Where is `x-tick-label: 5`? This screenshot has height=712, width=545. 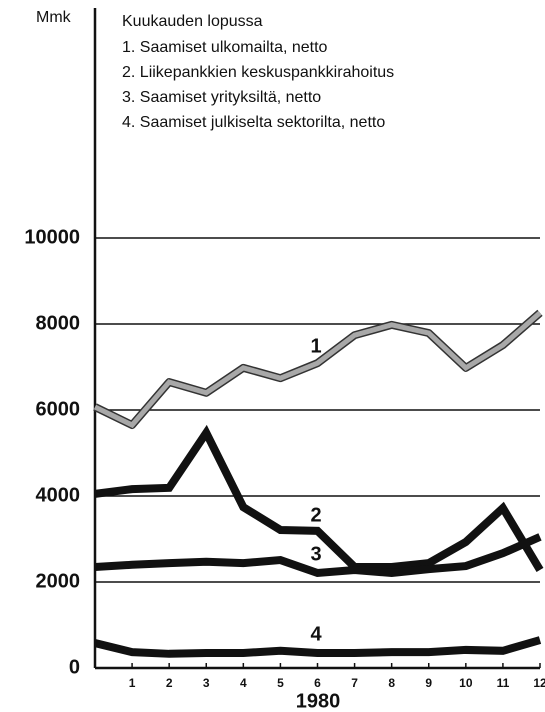
x-tick-label: 5 is located at coordinates (280, 683).